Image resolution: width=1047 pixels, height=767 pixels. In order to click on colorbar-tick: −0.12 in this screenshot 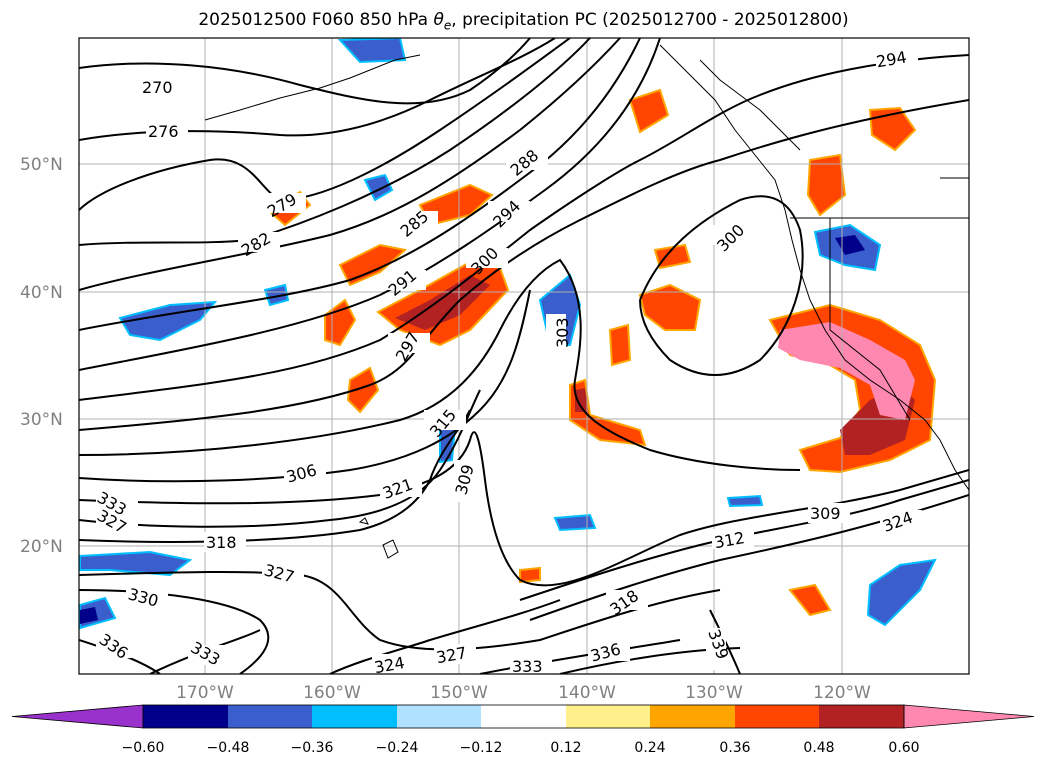, I will do `click(481, 748)`.